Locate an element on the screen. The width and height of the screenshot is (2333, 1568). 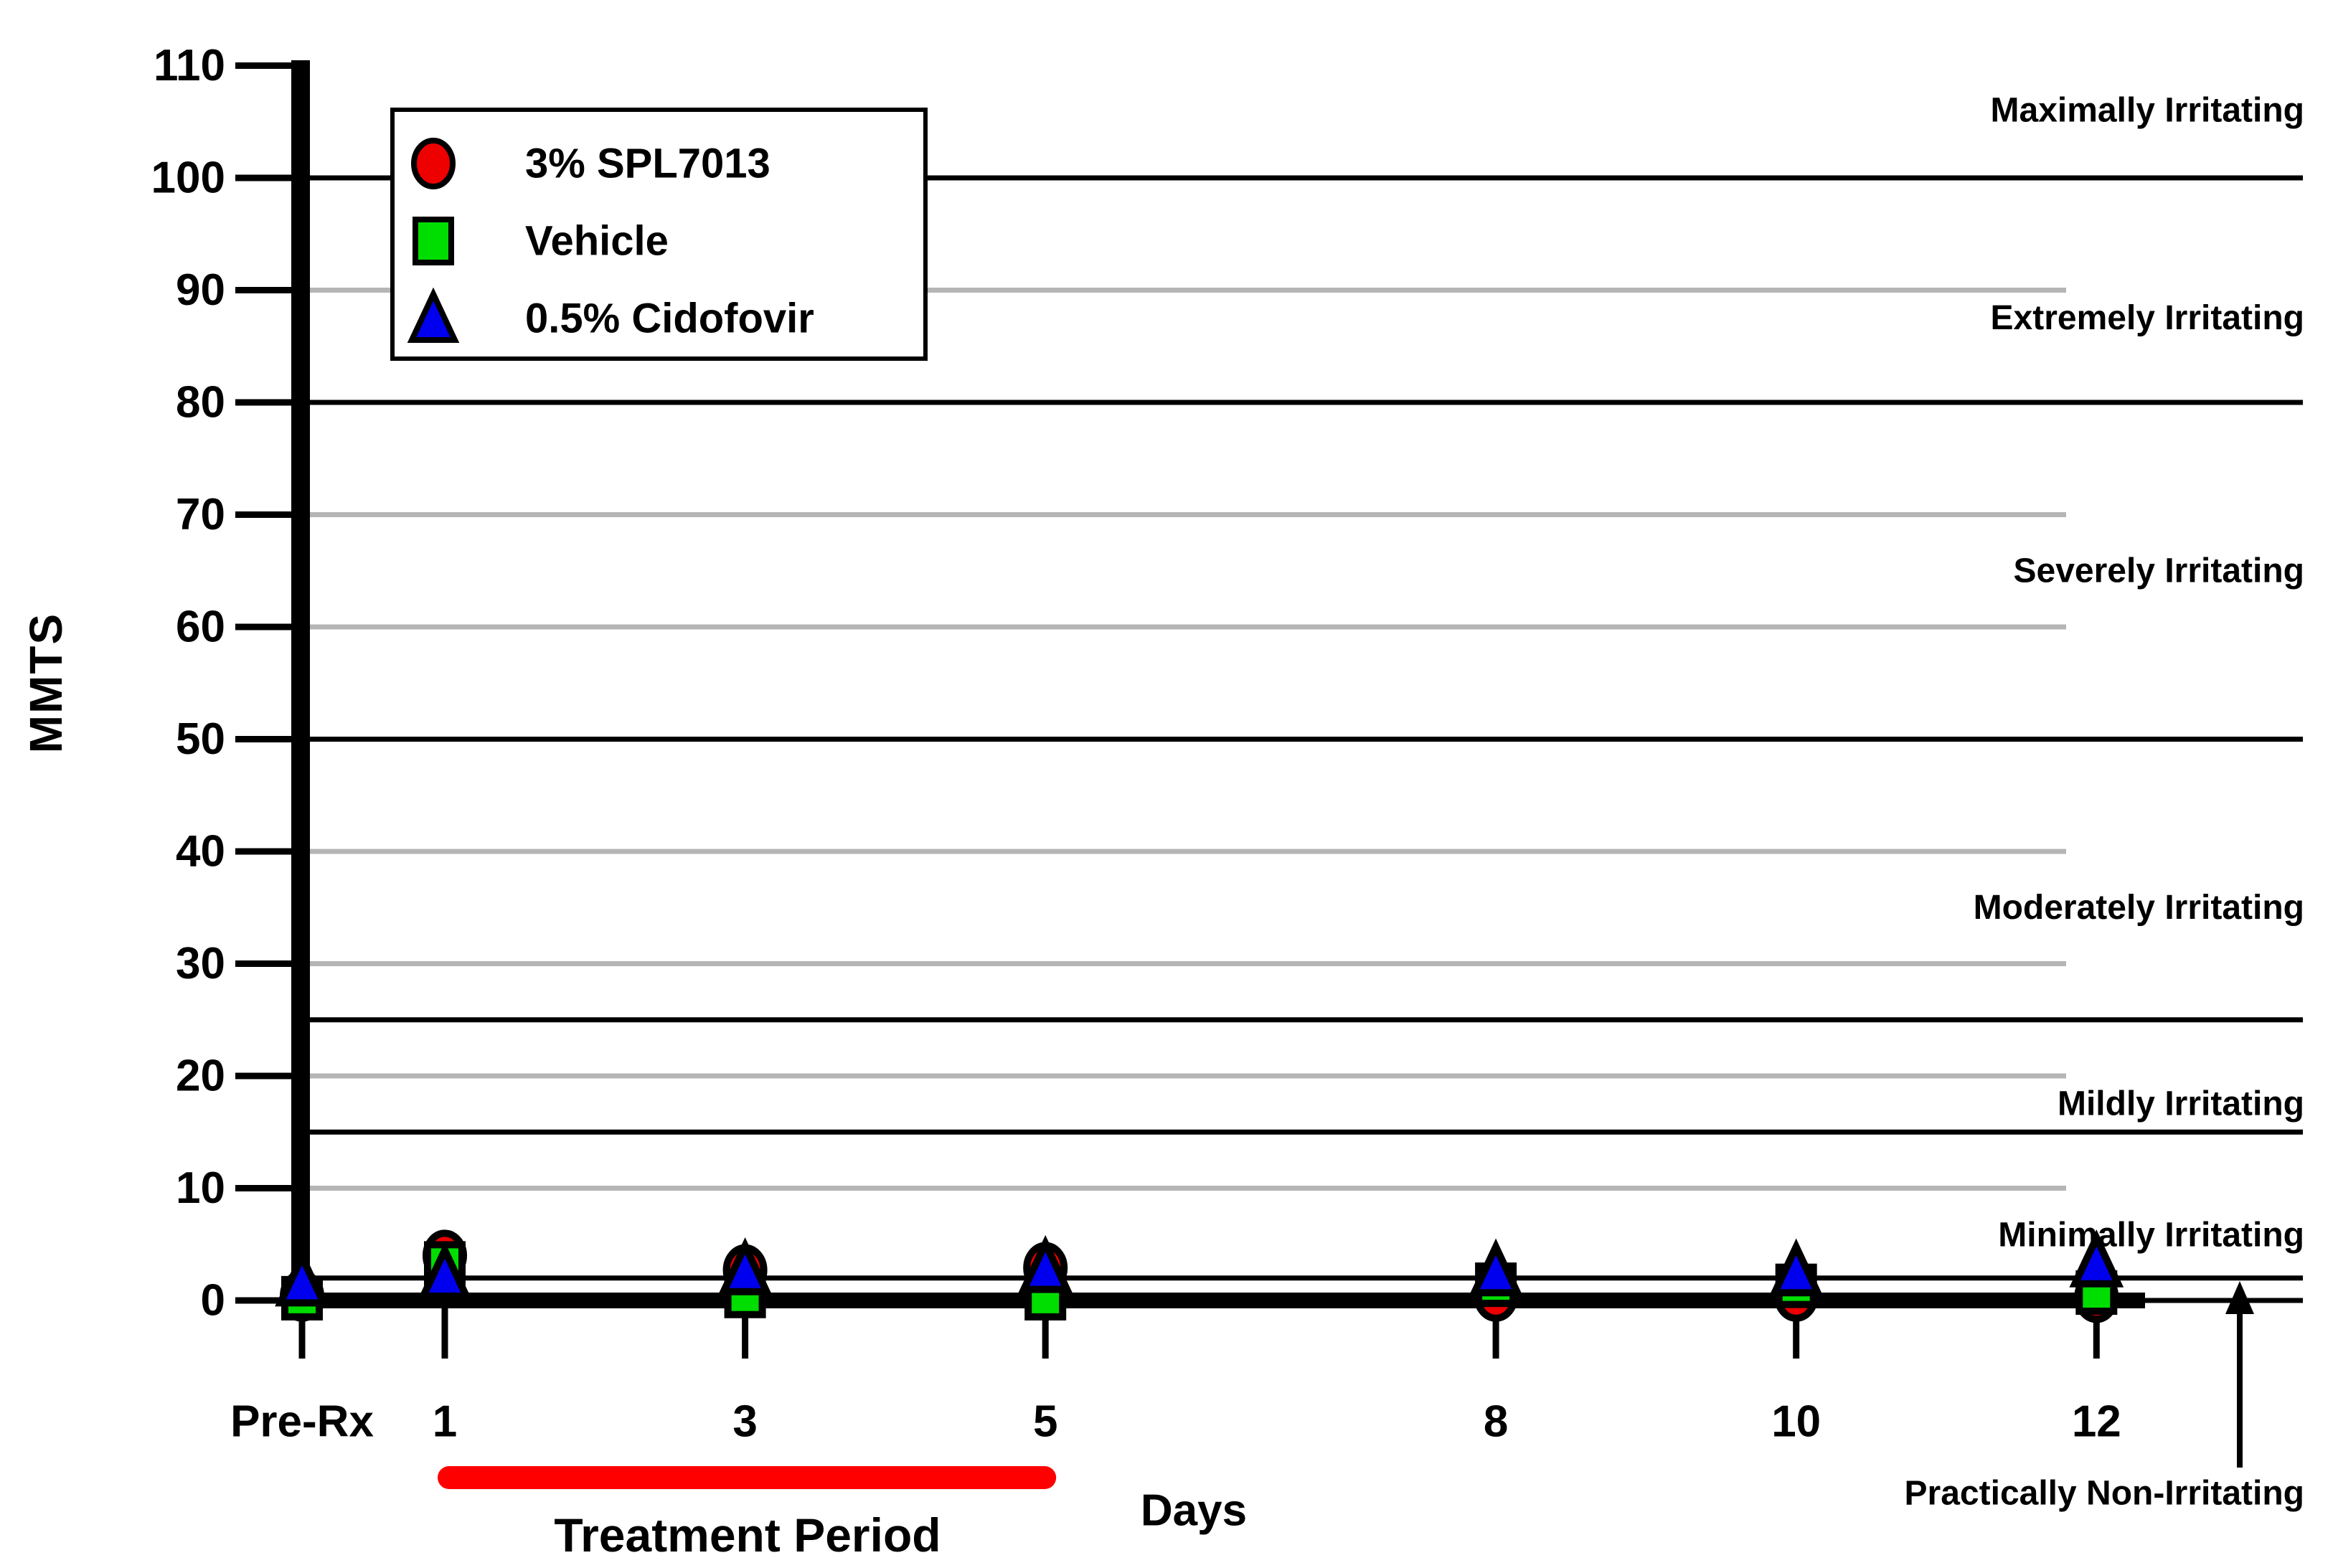
y-tick-label-30: 30 is located at coordinates (200, 964).